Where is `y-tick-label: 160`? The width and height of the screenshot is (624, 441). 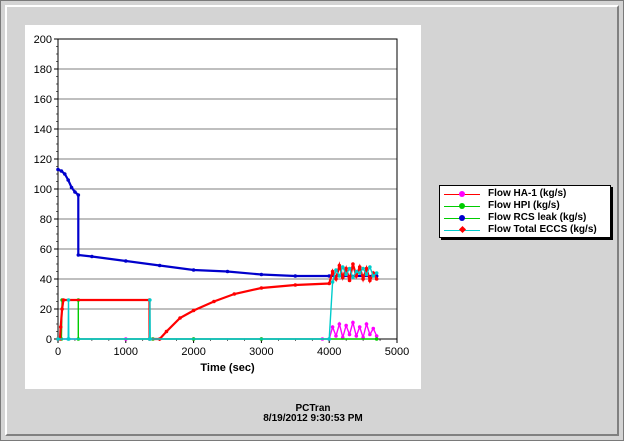
y-tick-label: 160 is located at coordinates (43, 100).